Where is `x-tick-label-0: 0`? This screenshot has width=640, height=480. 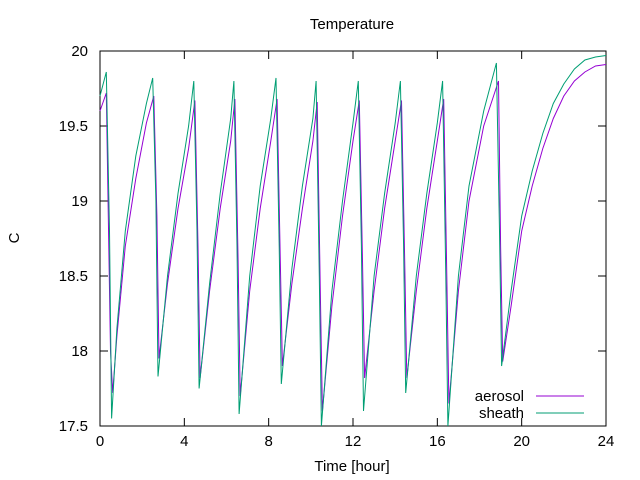 x-tick-label-0: 0 is located at coordinates (100, 441).